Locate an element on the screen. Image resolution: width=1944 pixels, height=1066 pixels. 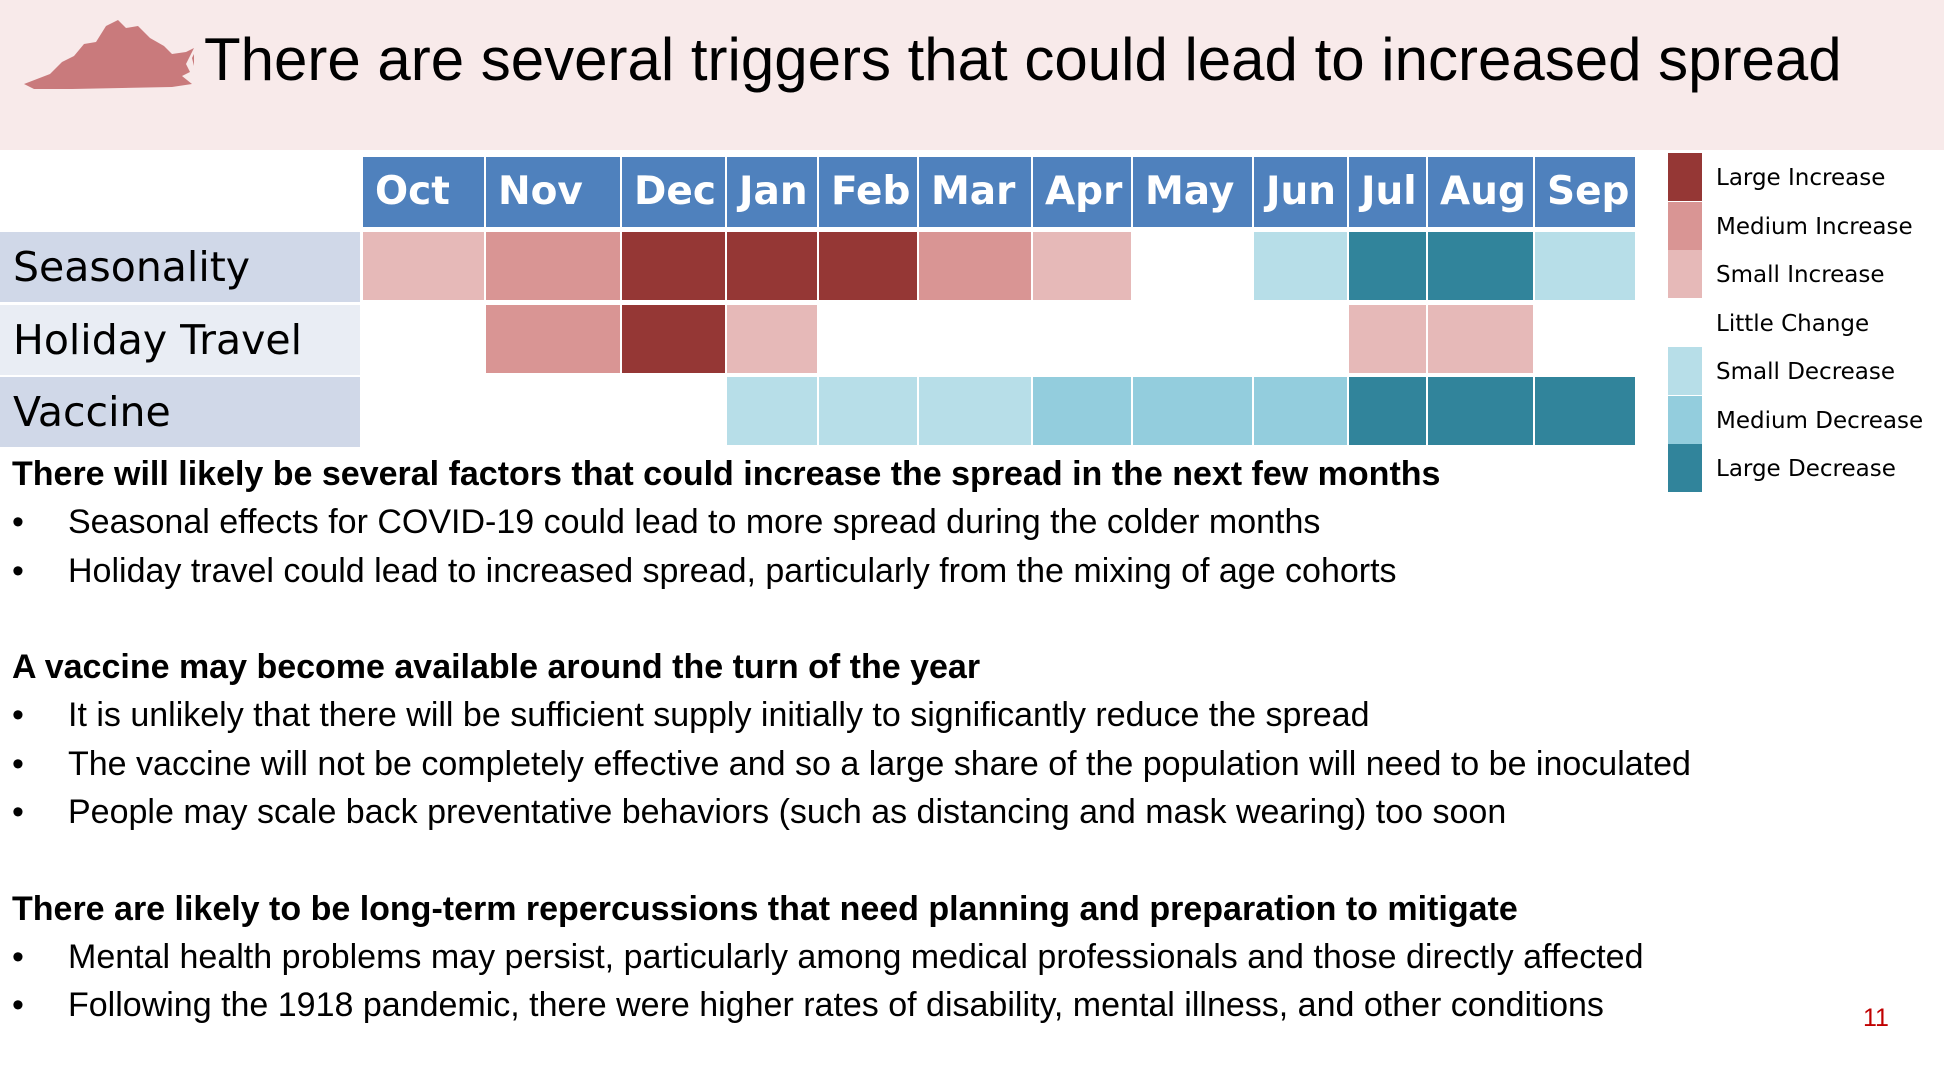
month-header-aug: Aug is located at coordinates (1481, 192).